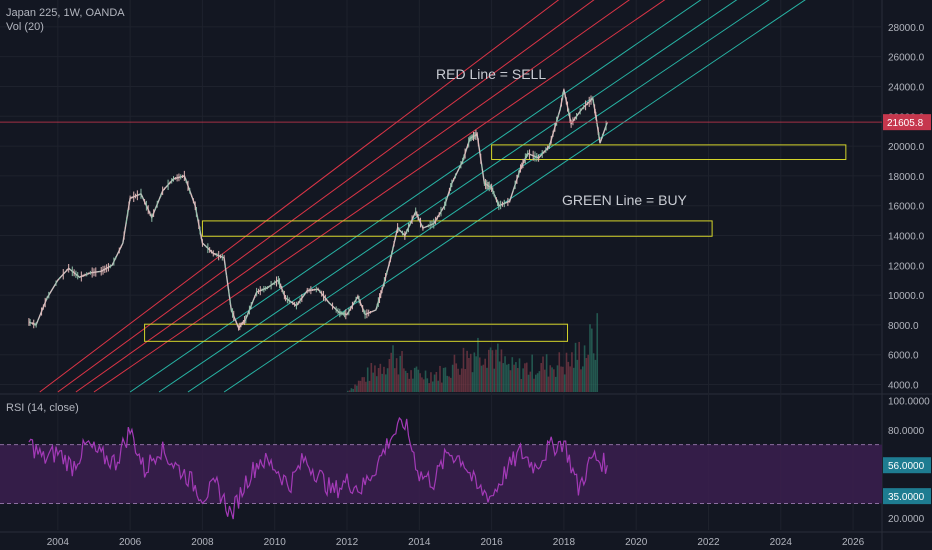 The height and width of the screenshot is (550, 932). What do you see at coordinates (906, 58) in the screenshot?
I see `y-tick-label: 26000.0` at bounding box center [906, 58].